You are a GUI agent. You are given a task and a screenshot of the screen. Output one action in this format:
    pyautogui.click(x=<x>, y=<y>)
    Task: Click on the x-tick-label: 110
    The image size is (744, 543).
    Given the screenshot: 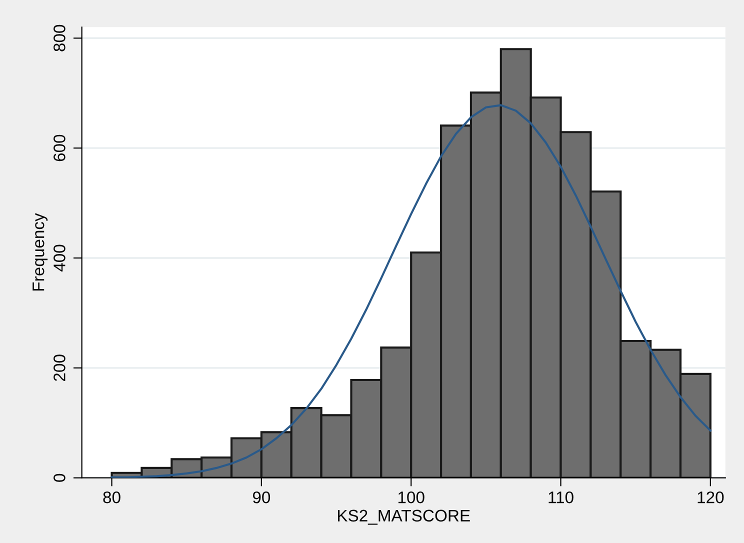 What is the action you would take?
    pyautogui.click(x=561, y=497)
    